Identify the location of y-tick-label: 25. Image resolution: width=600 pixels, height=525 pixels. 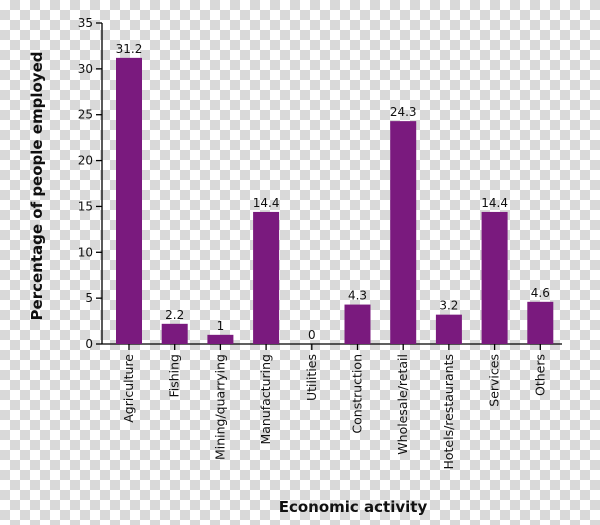
(85, 115).